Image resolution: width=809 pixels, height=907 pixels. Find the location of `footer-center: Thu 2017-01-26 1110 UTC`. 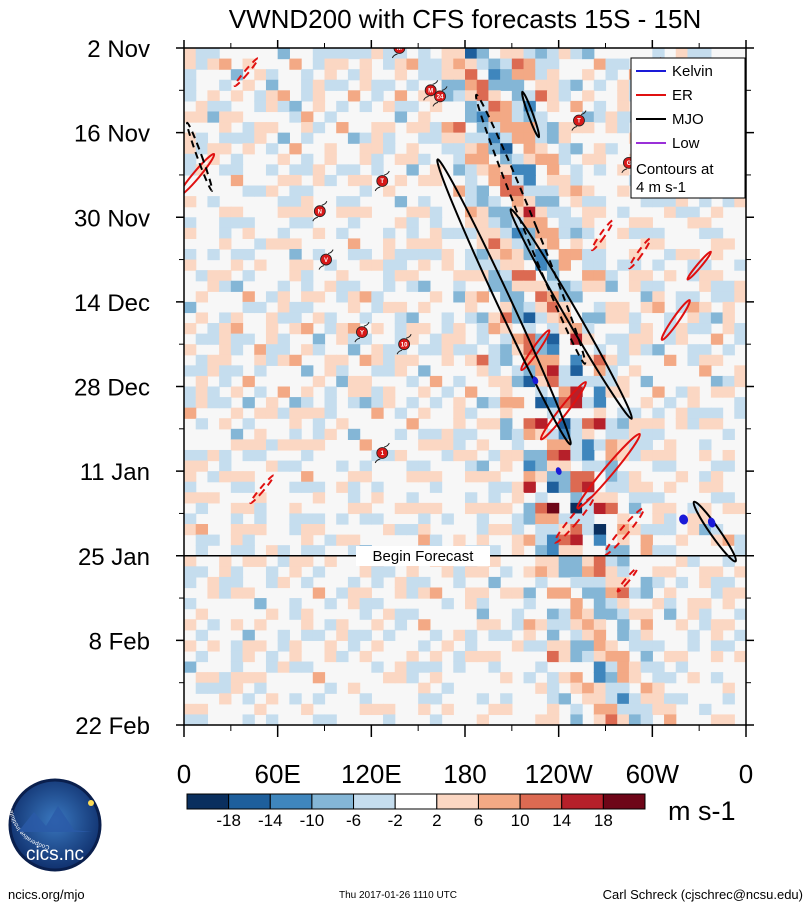

footer-center: Thu 2017-01-26 1110 UTC is located at coordinates (398, 895).